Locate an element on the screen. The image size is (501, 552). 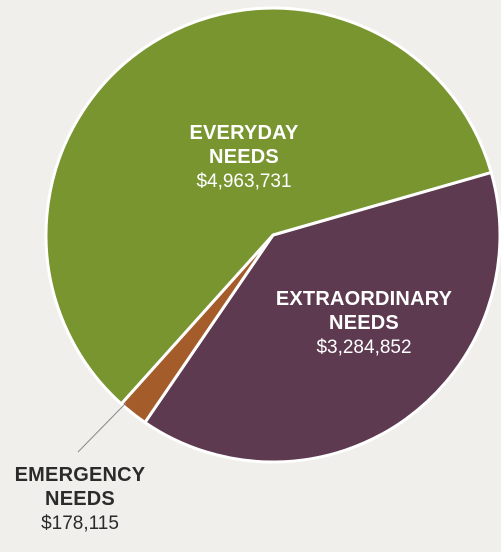
emergency-leader-line is located at coordinates (102, 427).